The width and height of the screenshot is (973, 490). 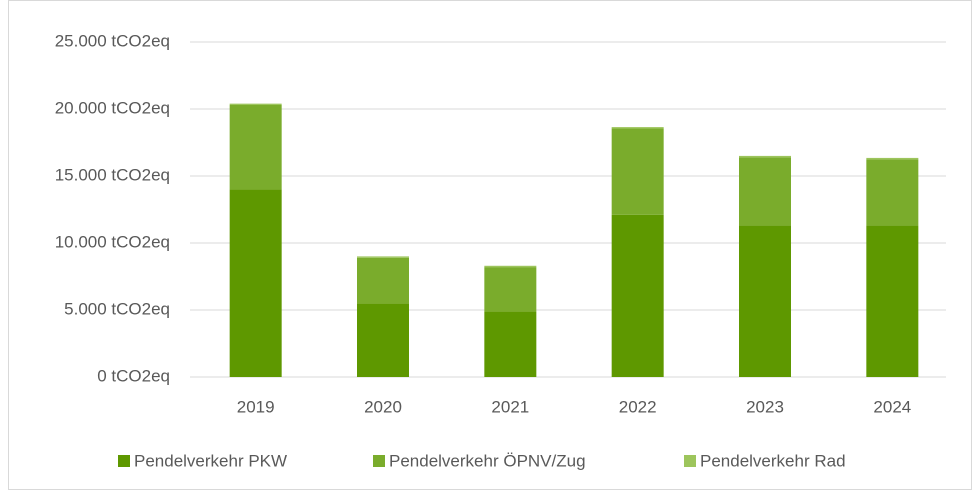 I want to click on legend-label: Pendelverkehr ÖPNV/Zug, so click(x=487, y=460).